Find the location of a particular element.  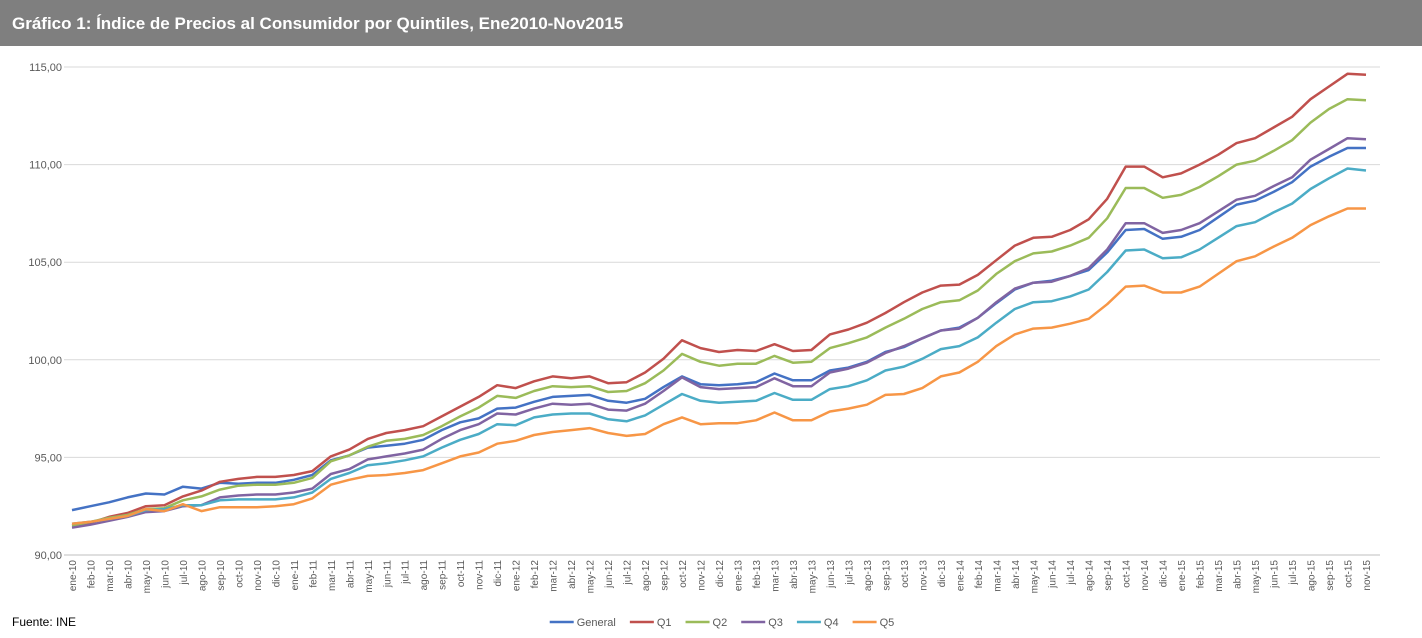

x-tick-label: may-11 is located at coordinates (369, 576).